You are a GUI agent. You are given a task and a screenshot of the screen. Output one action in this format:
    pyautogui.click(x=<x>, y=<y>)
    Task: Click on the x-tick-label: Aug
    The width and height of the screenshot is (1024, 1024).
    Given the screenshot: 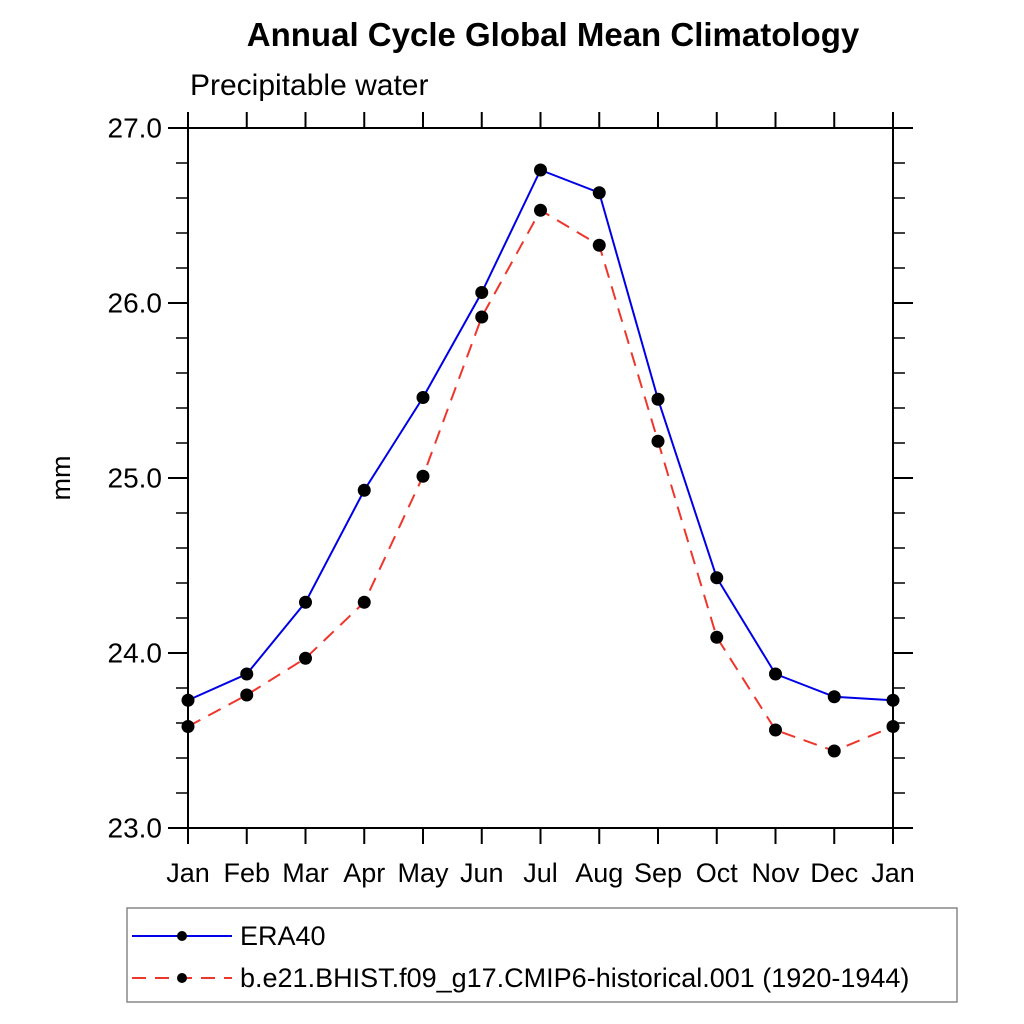 What is the action you would take?
    pyautogui.click(x=599, y=873)
    